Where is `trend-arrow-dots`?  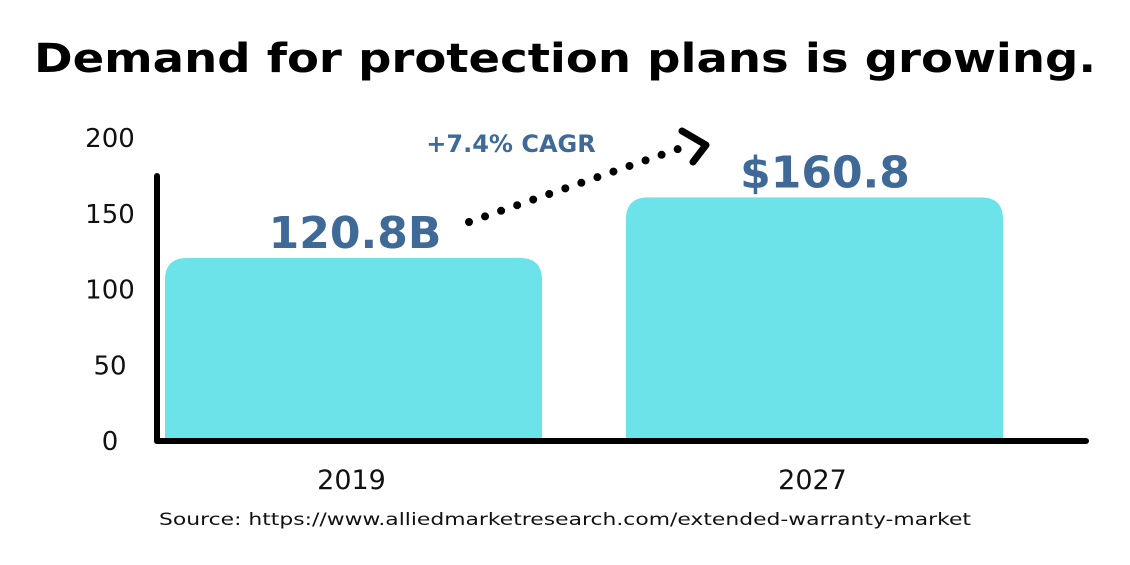 trend-arrow-dots is located at coordinates (575, 185).